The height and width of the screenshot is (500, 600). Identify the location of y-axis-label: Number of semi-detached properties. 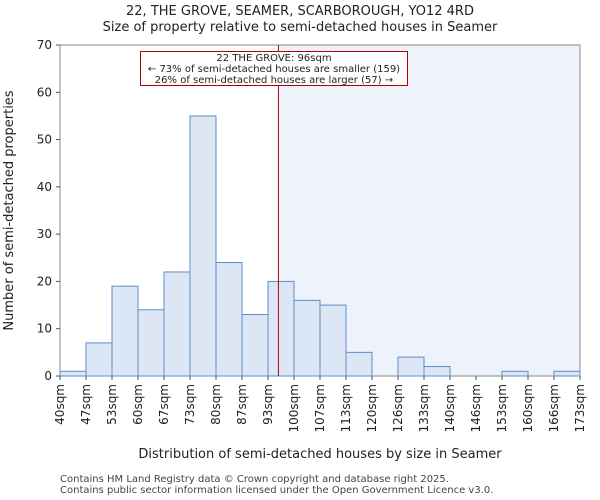
(9, 210).